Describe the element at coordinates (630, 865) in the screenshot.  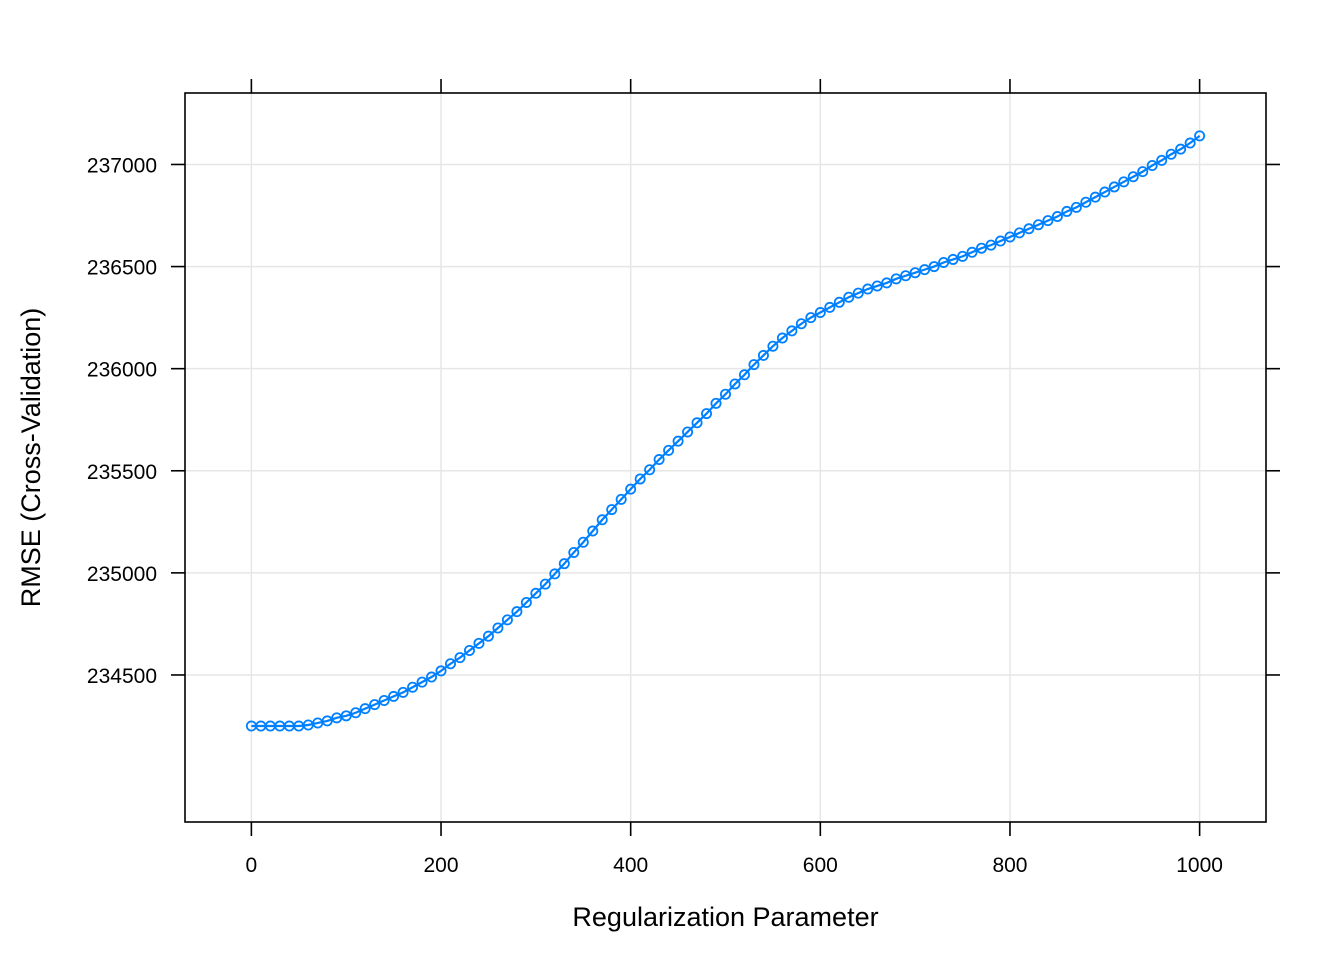
I see `x-tick-label: 400` at that location.